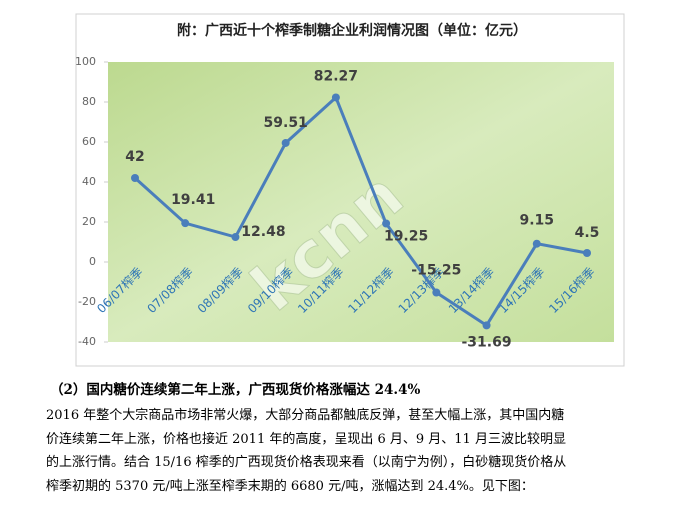  I want to click on data-label: 9.15, so click(537, 221).